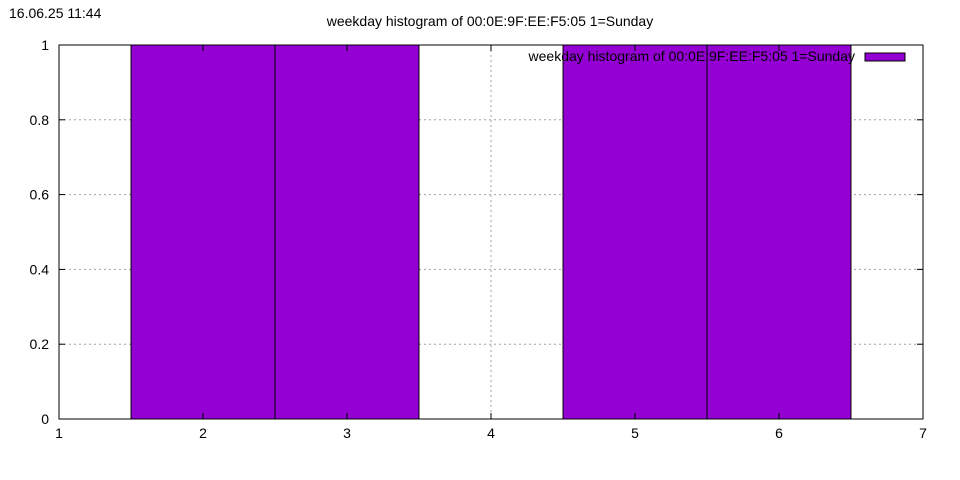 This screenshot has width=960, height=480. What do you see at coordinates (779, 433) in the screenshot?
I see `x-tick-label: 6` at bounding box center [779, 433].